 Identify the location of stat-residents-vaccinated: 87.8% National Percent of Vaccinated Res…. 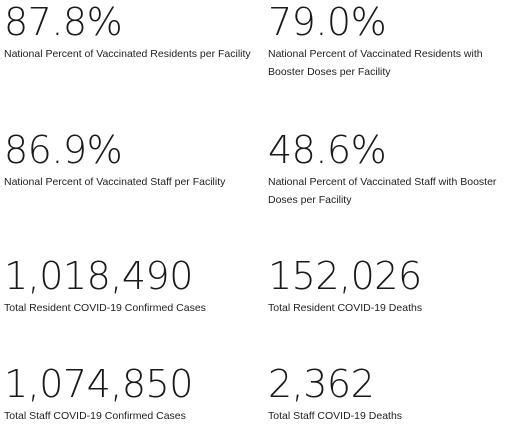
(129, 32).